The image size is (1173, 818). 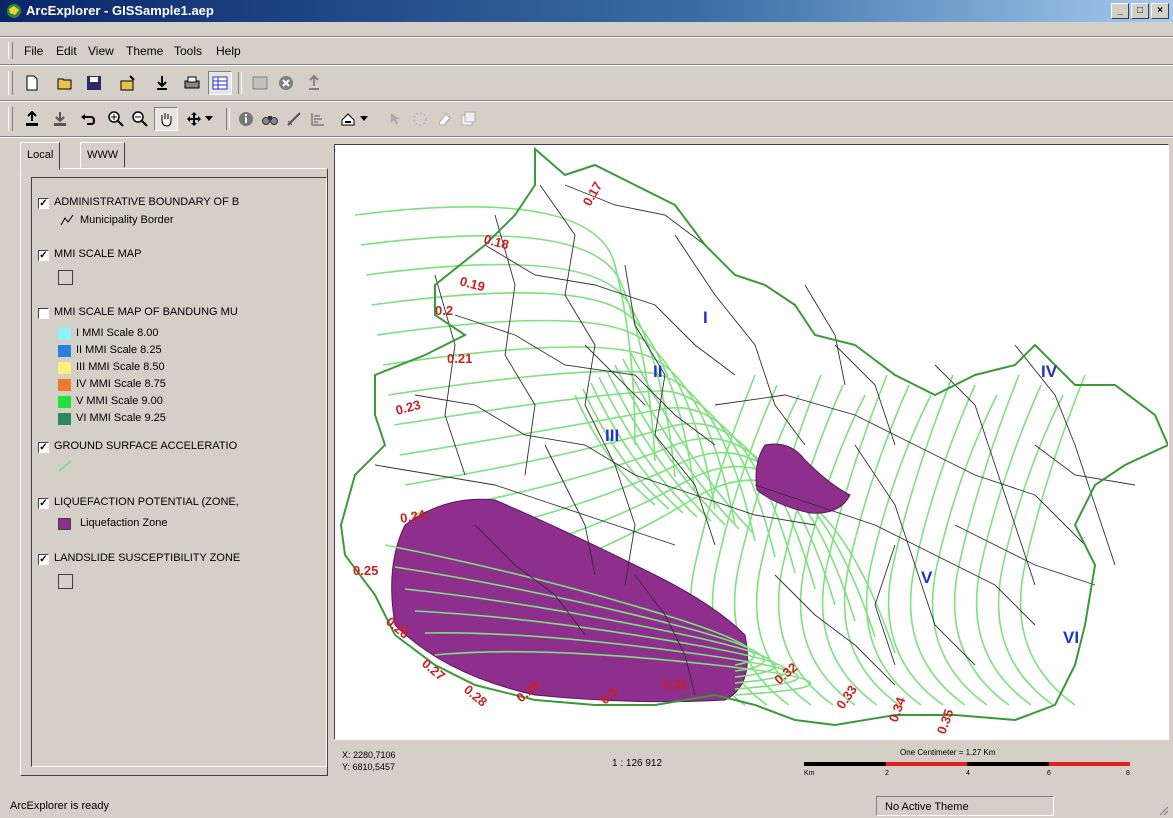 What do you see at coordinates (140, 119) in the screenshot?
I see `zoom-out-icon` at bounding box center [140, 119].